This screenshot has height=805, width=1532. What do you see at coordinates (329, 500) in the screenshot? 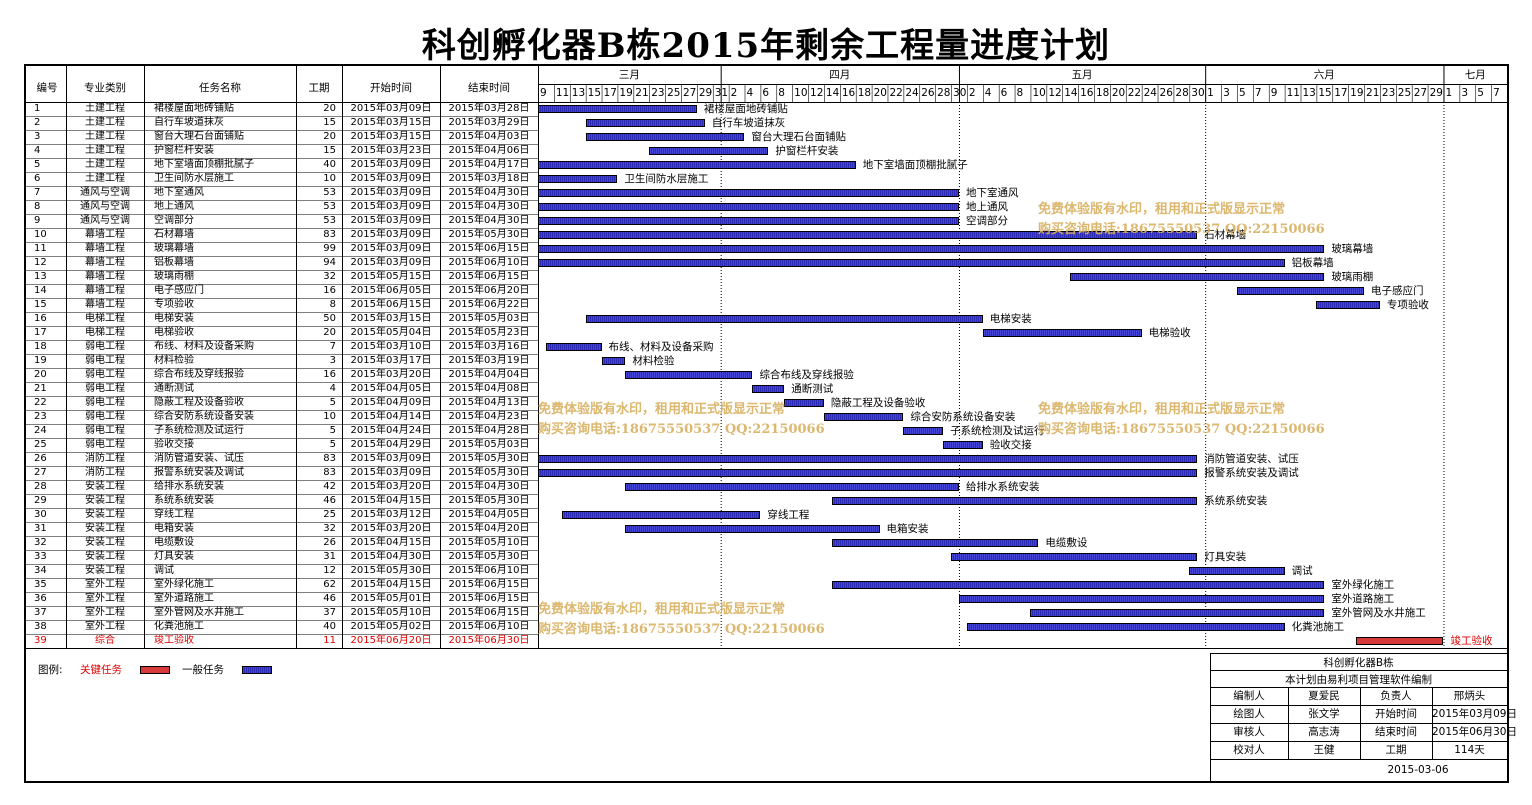
I see `task-duration-cell: 46` at bounding box center [329, 500].